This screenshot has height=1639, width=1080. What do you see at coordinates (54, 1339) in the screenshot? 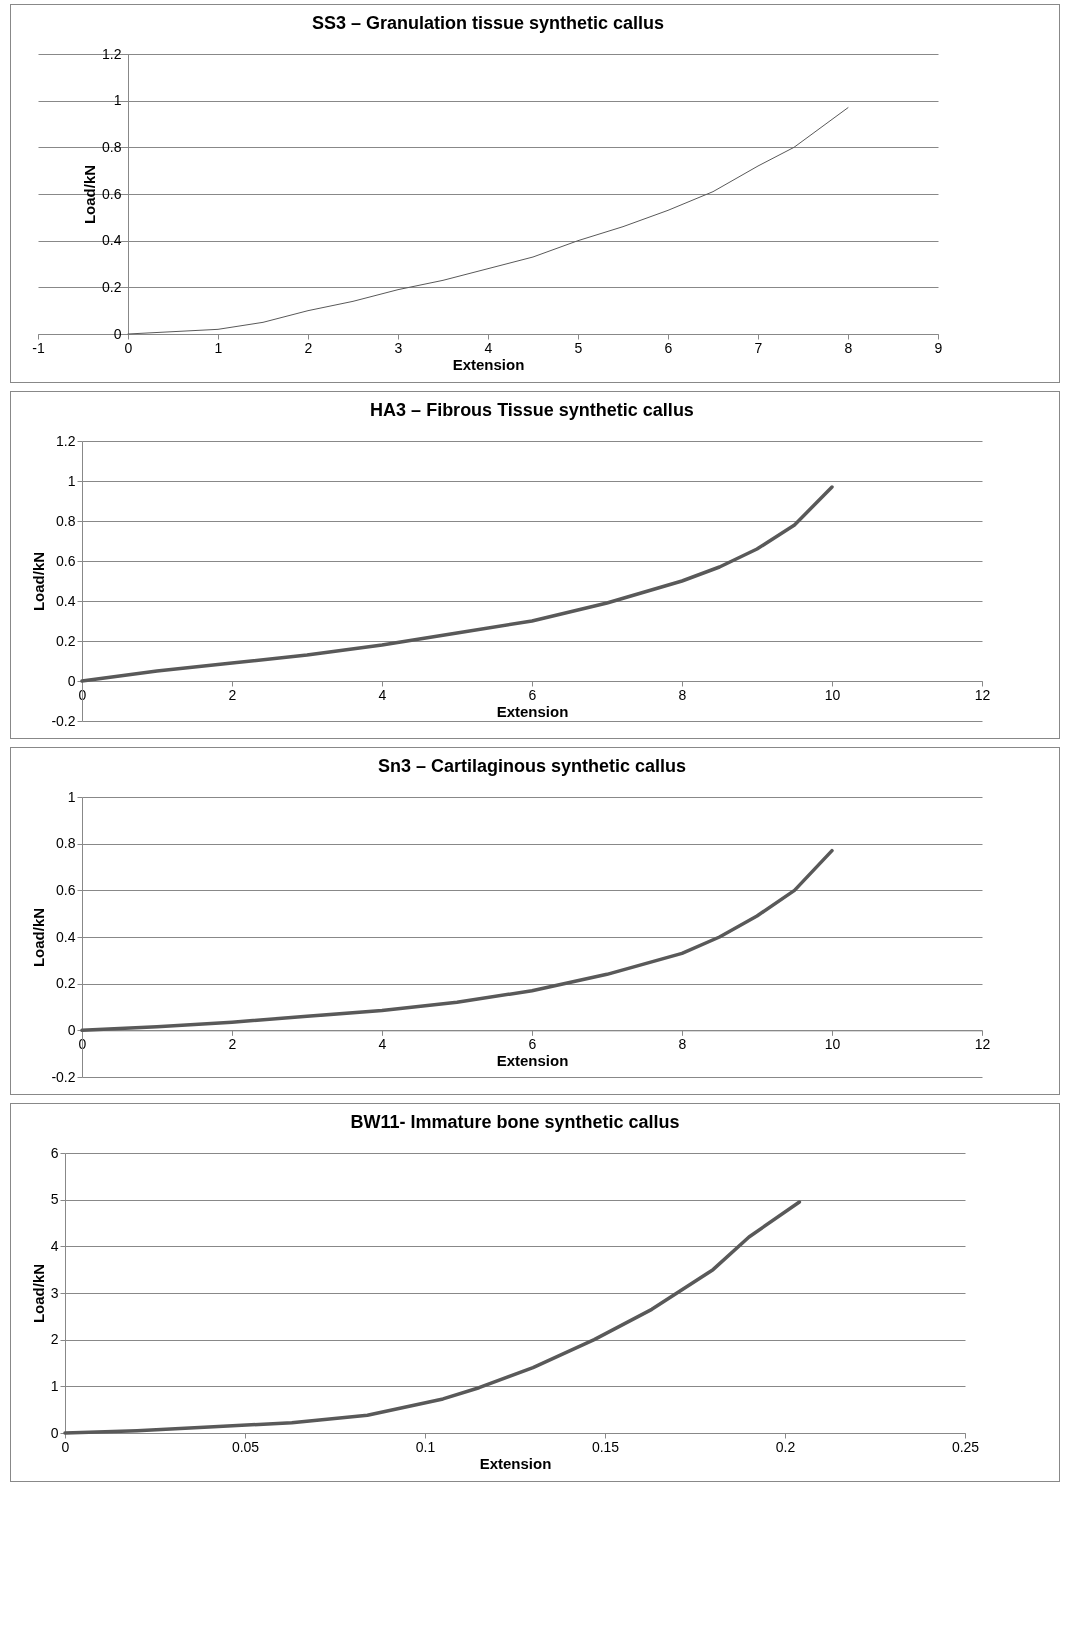
I see `y-tick-label: 2` at bounding box center [54, 1339].